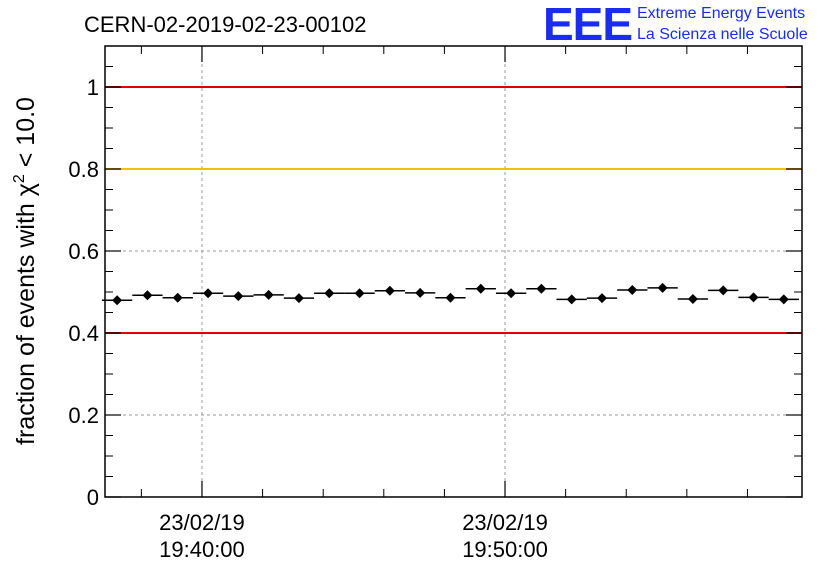 This screenshot has width=836, height=572. Describe the element at coordinates (83, 169) in the screenshot. I see `y-tick-label: 0.8` at that location.